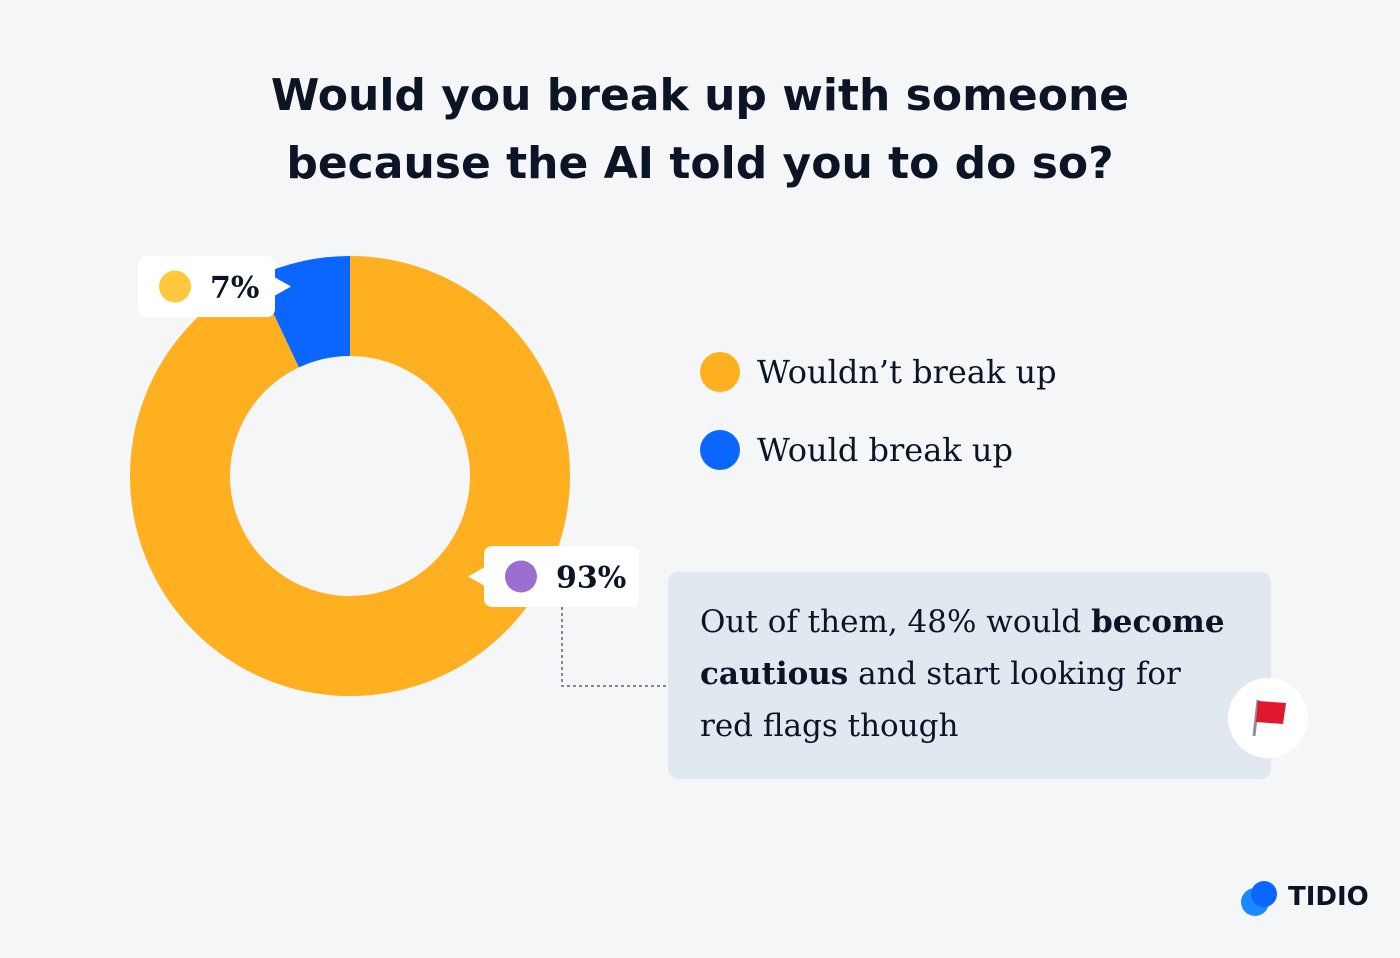 The image size is (1400, 958). I want to click on logo-mark, so click(1264, 894).